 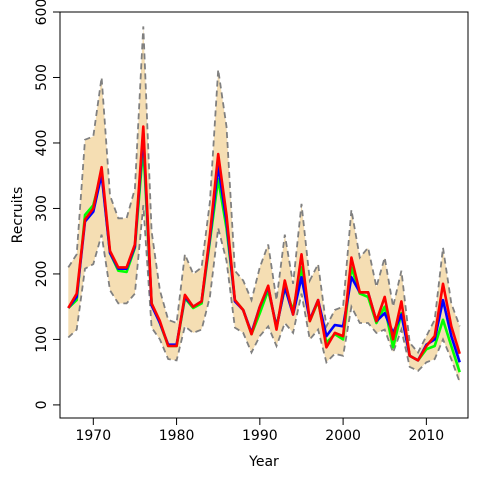 What do you see at coordinates (18, 215) in the screenshot?
I see `y-axis-title: Recruits` at bounding box center [18, 215].